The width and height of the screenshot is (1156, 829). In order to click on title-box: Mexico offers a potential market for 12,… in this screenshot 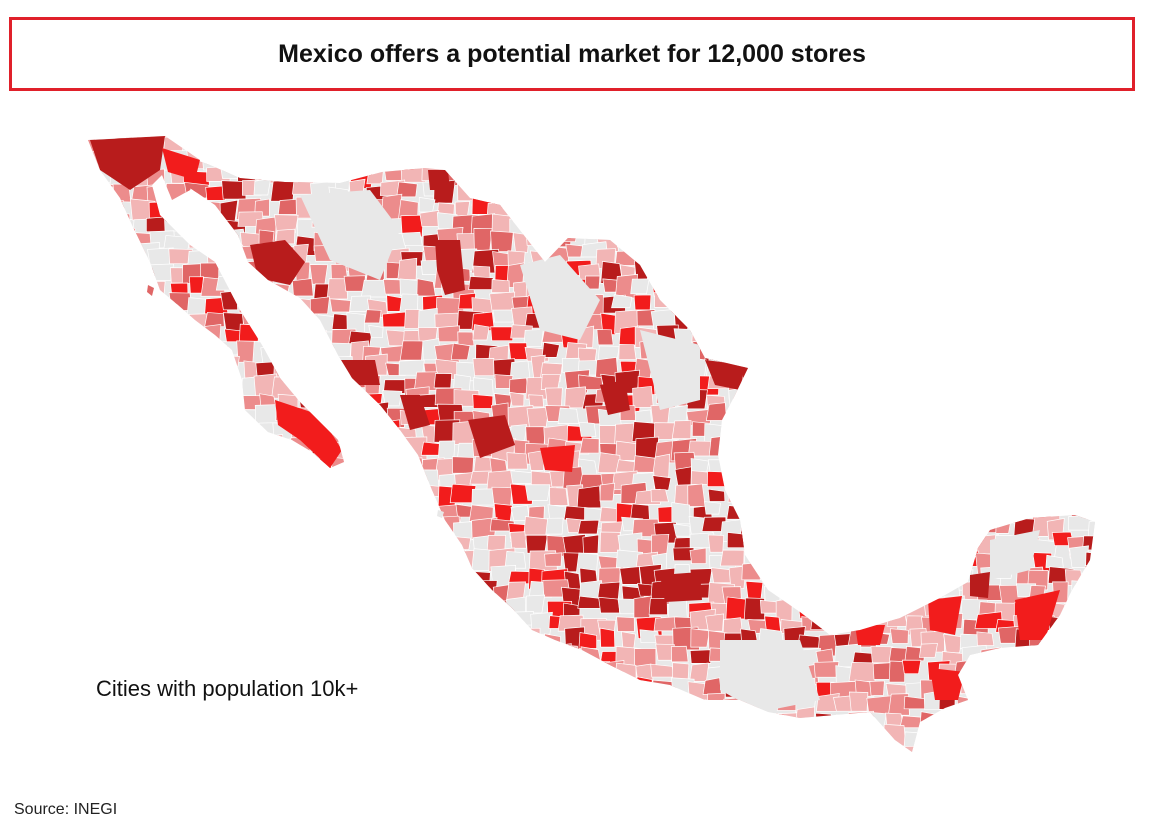, I will do `click(572, 54)`.